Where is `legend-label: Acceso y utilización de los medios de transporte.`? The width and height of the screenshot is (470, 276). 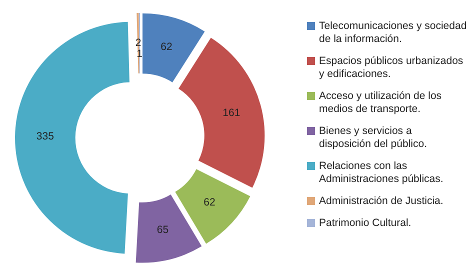 legend-label: Acceso y utilización de los medios de transporte. is located at coordinates (380, 102).